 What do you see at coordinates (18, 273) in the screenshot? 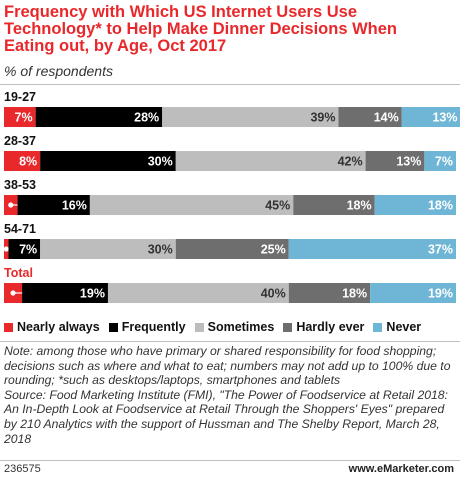
I see `category-label: Total` at bounding box center [18, 273].